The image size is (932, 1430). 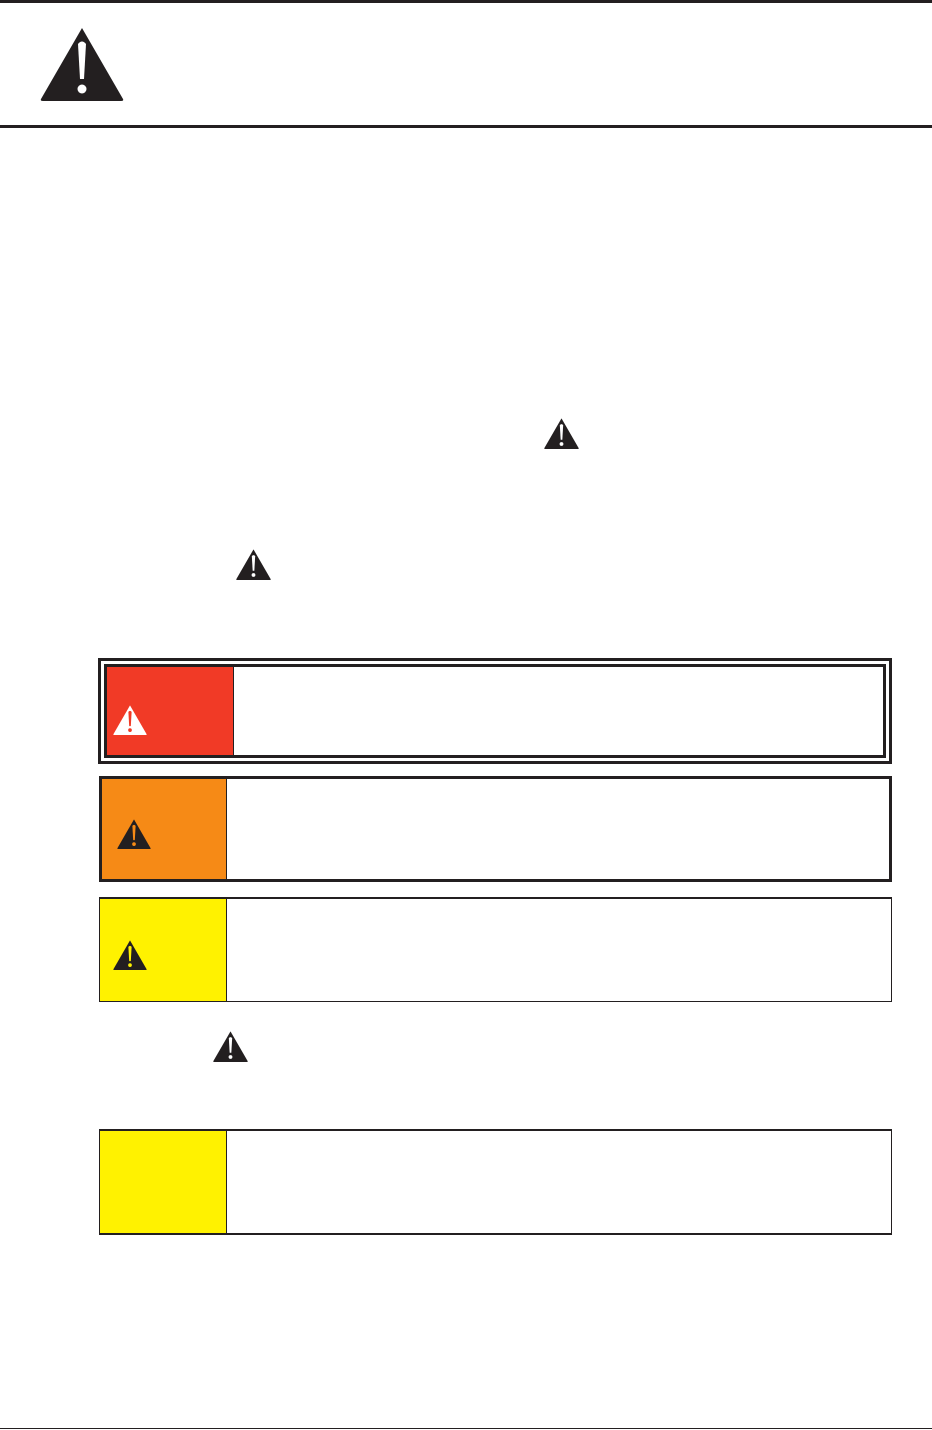 What do you see at coordinates (466, 1) in the screenshot?
I see `top-rule` at bounding box center [466, 1].